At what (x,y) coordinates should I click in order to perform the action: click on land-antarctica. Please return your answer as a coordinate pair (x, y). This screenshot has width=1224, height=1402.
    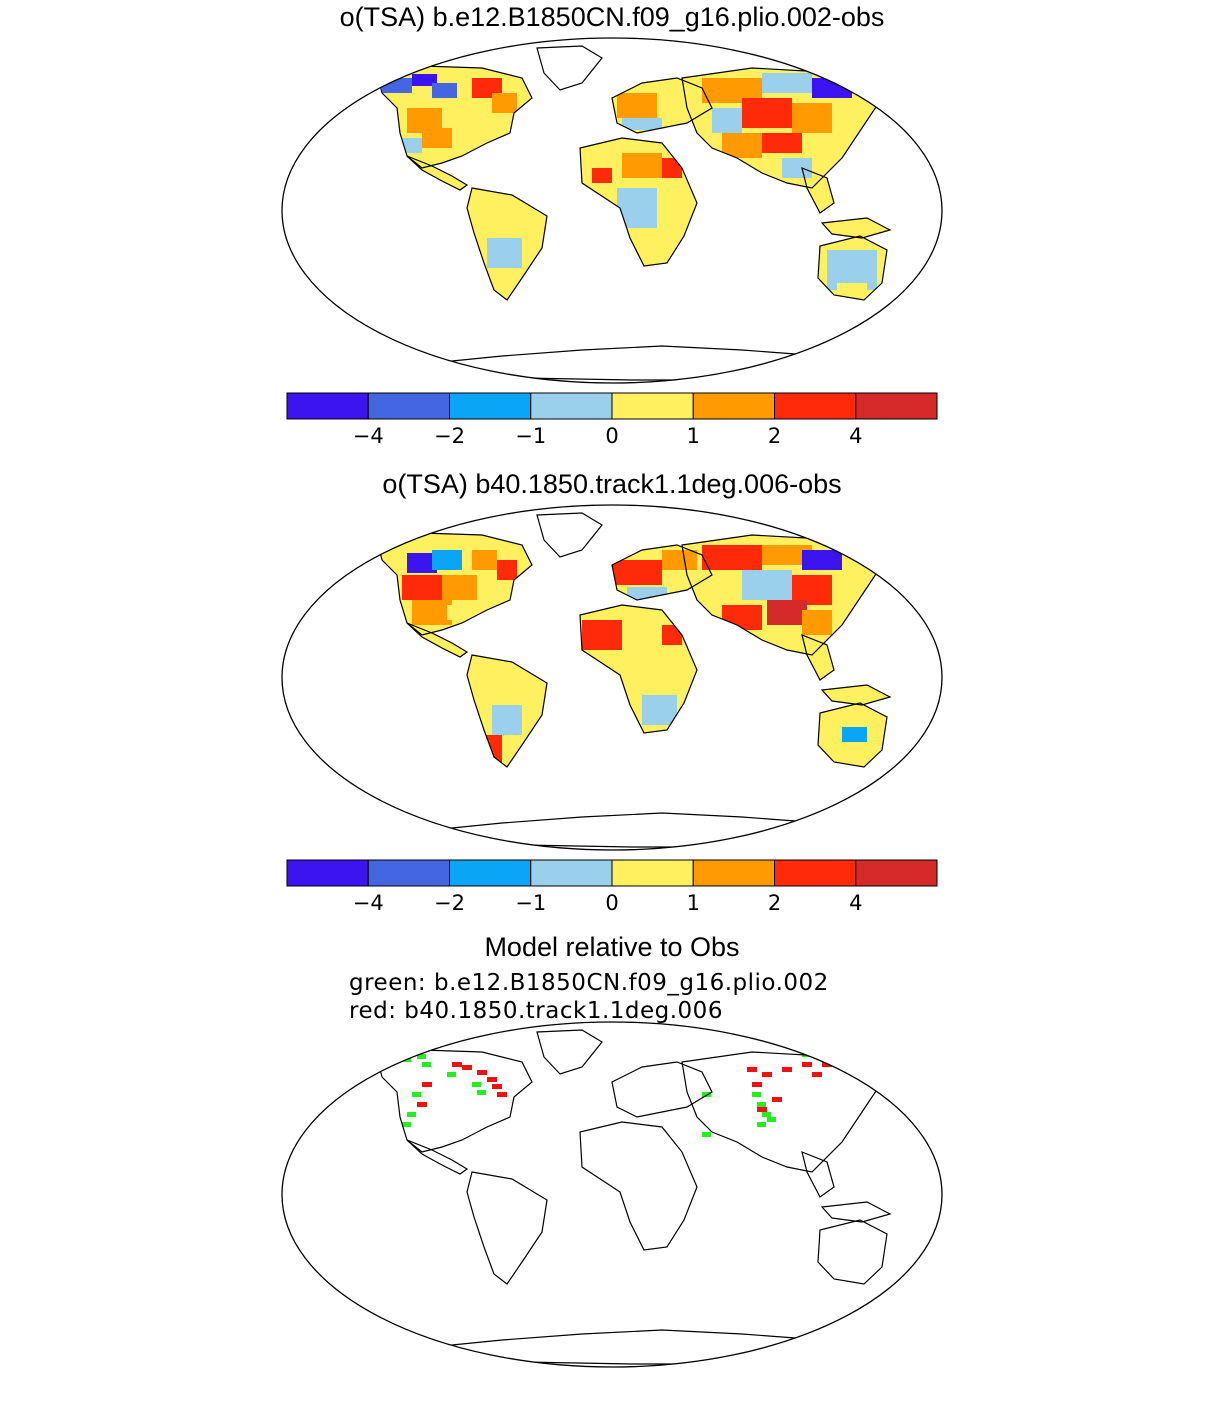
    Looking at the image, I should click on (657, 1347).